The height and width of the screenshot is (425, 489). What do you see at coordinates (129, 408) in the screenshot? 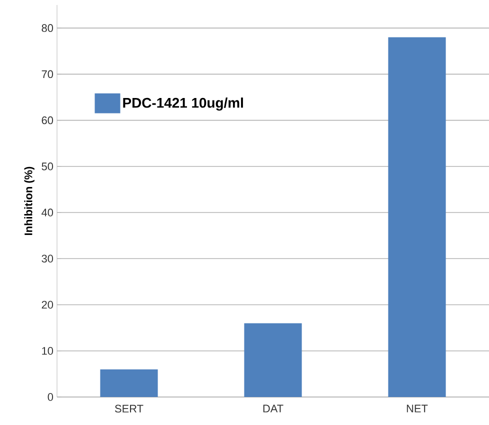
I see `x-tick-label: SERT` at bounding box center [129, 408].